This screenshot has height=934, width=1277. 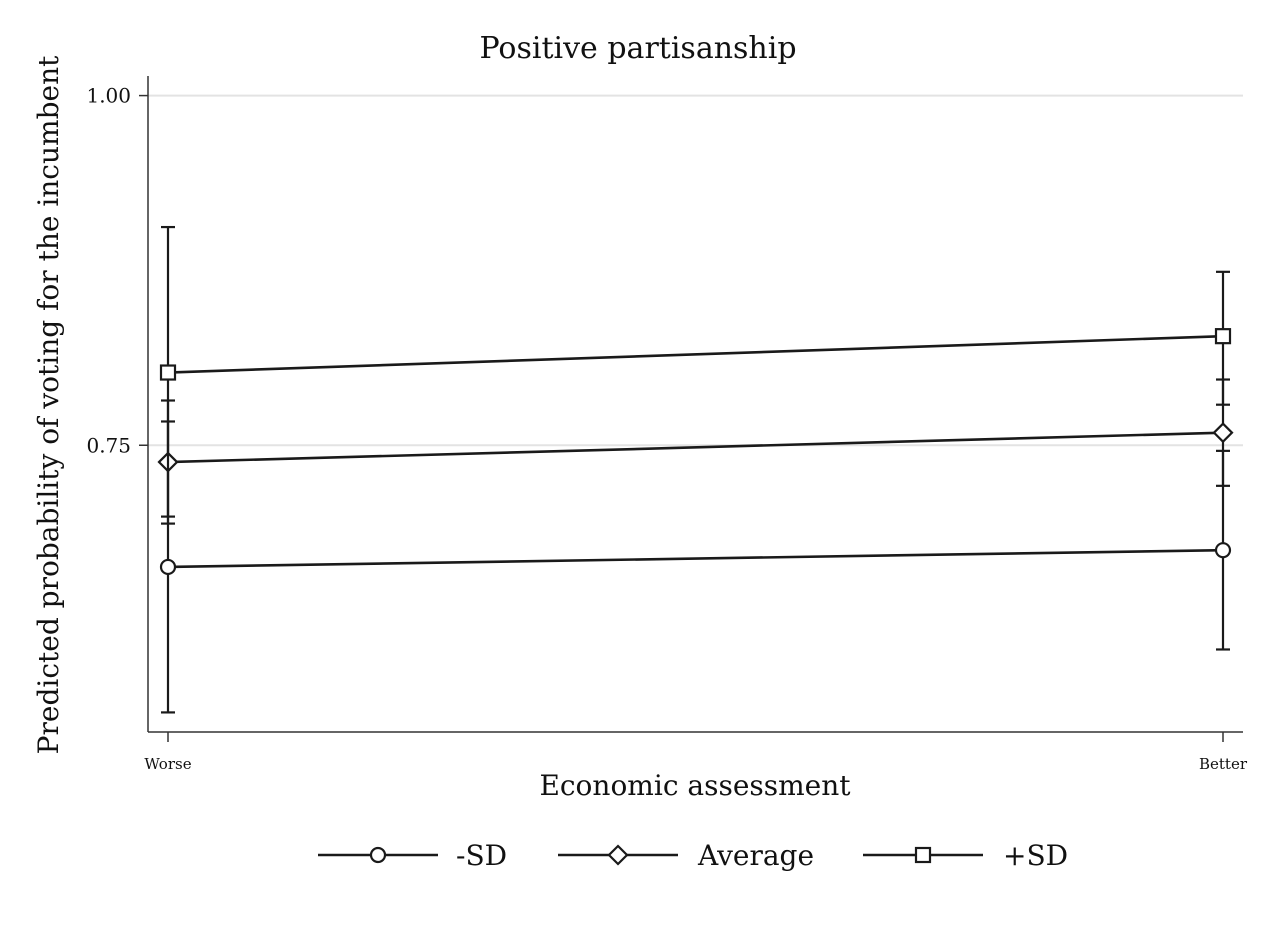 What do you see at coordinates (1035, 855) in the screenshot?
I see `legend-label: +SD` at bounding box center [1035, 855].